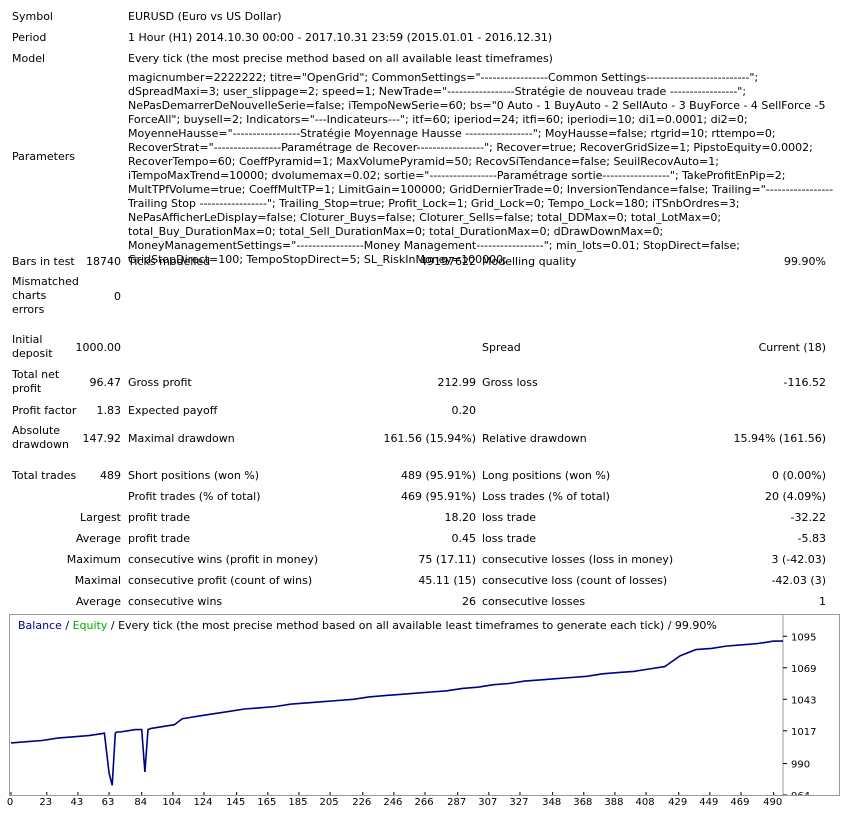 The height and width of the screenshot is (815, 847). I want to click on parameters-label: Parameters, so click(43, 156).